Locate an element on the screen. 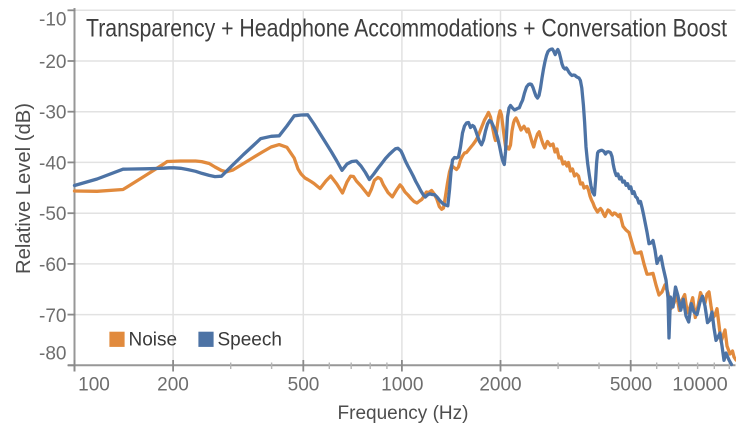  svg-text: -30 is located at coordinates (52, 113).